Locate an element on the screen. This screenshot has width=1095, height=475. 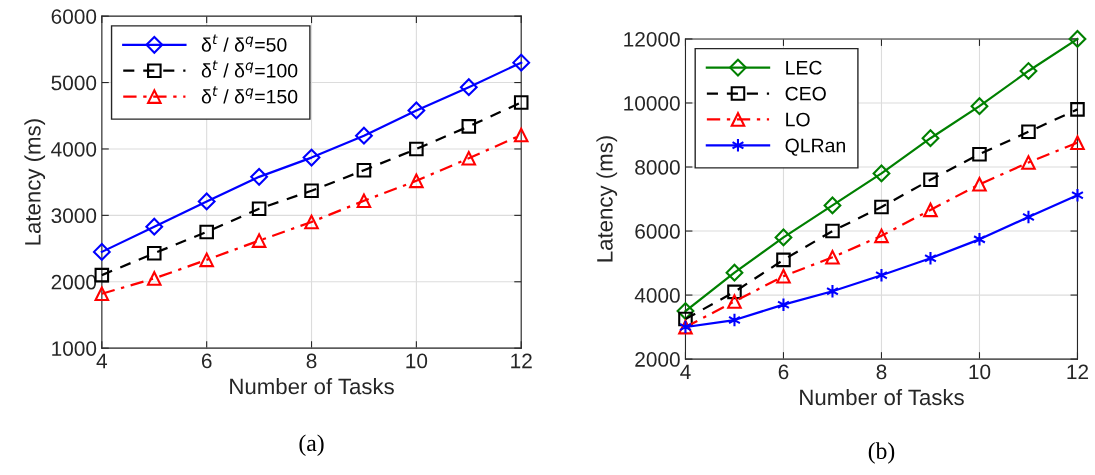
text: (a) is located at coordinates (311, 445).